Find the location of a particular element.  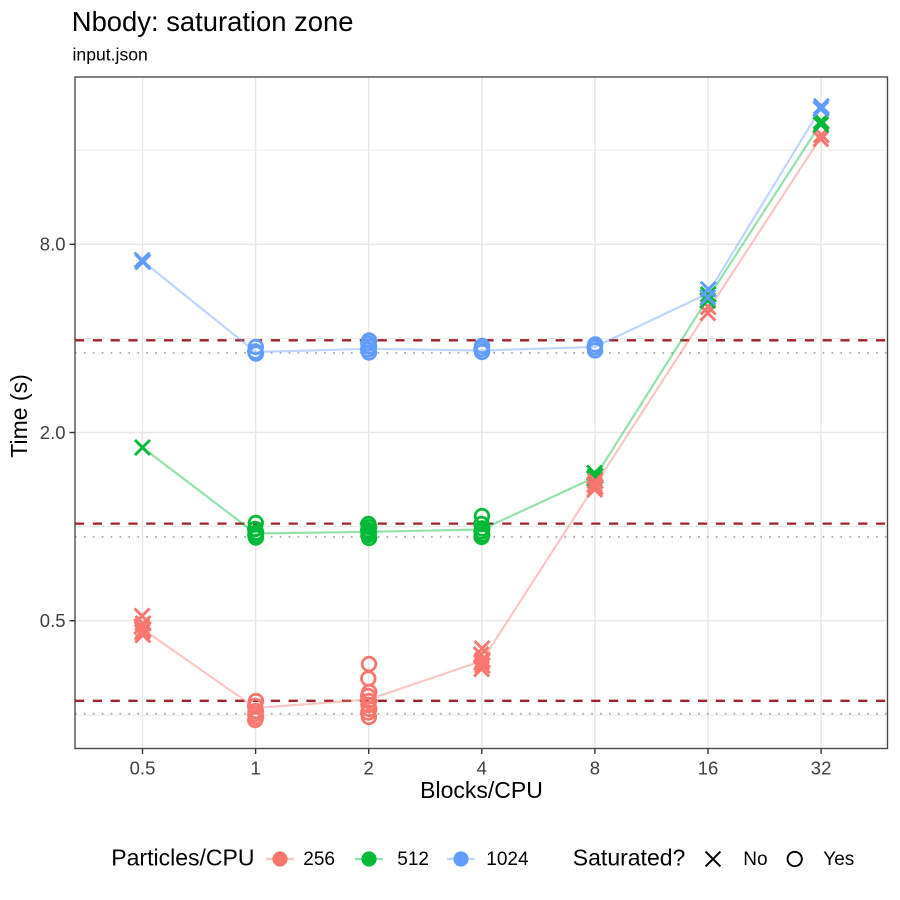

svg-text: 16 is located at coordinates (708, 768).